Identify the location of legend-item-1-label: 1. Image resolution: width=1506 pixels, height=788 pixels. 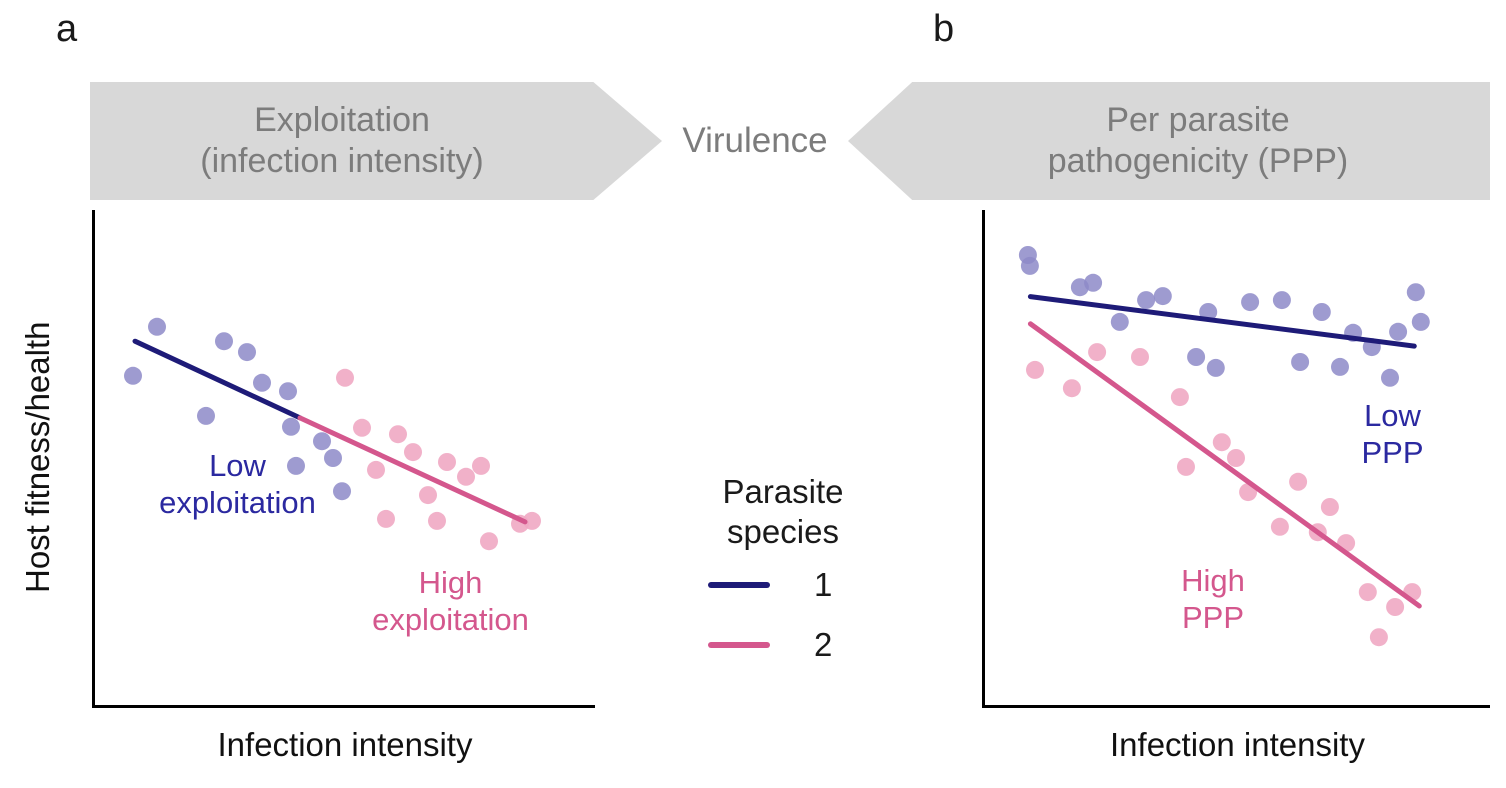
(823, 584).